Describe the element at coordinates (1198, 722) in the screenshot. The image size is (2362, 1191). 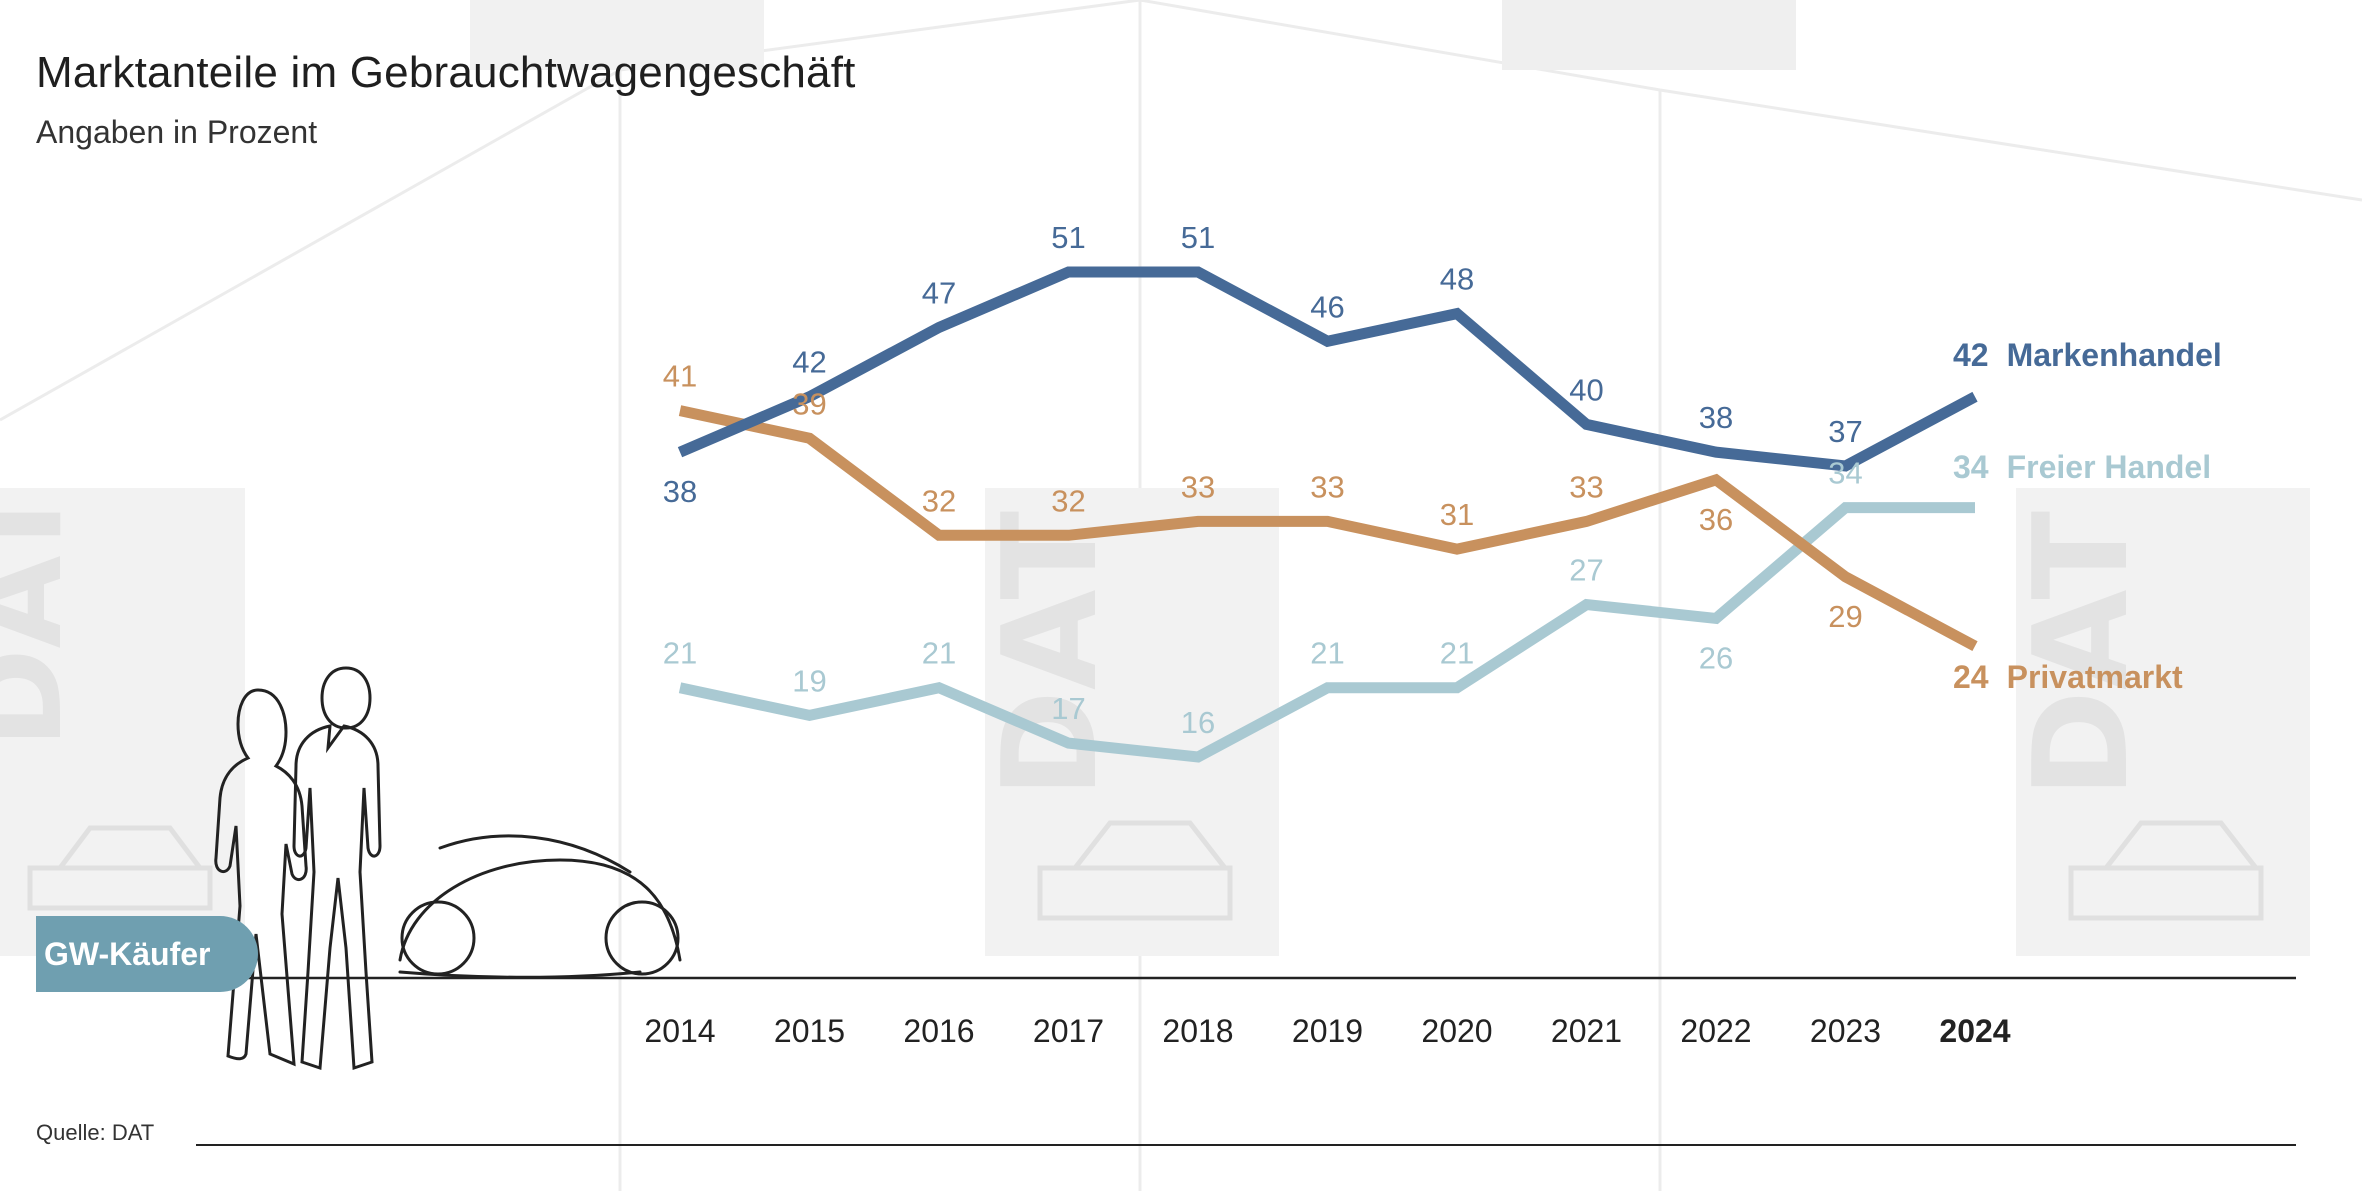
I see `data-label: 16` at that location.